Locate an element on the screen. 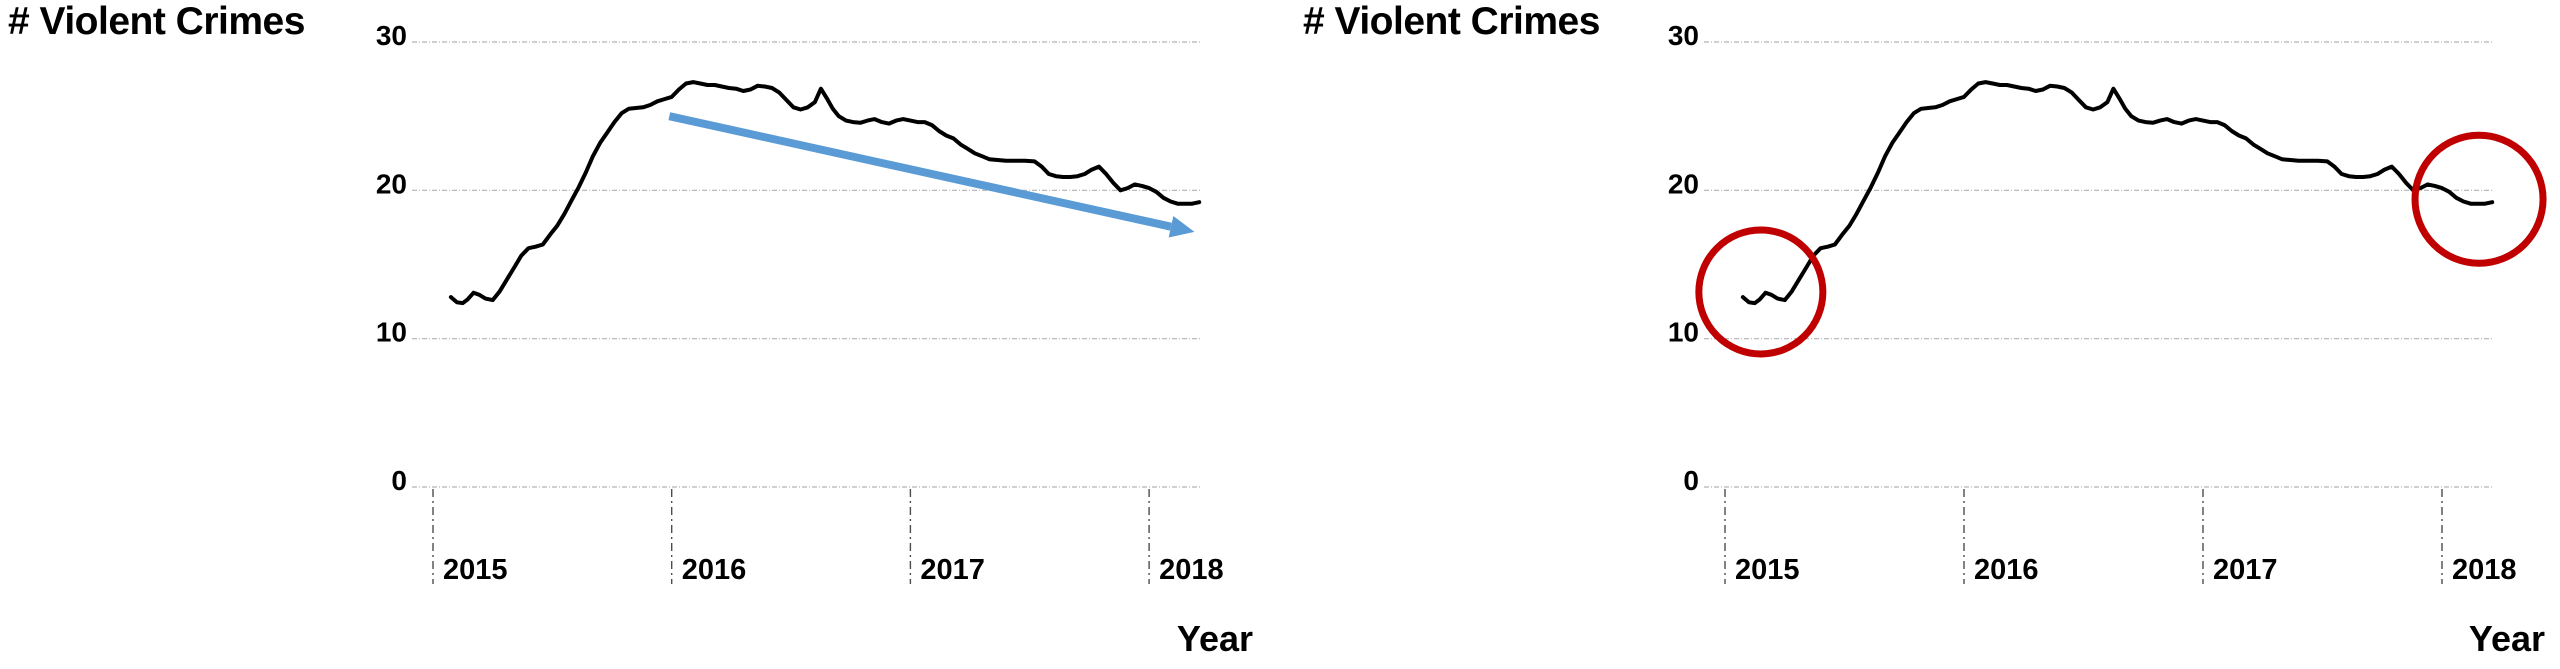 Image resolution: width=2560 pixels, height=669 pixels. trend-arrow-head is located at coordinates (1181, 226).